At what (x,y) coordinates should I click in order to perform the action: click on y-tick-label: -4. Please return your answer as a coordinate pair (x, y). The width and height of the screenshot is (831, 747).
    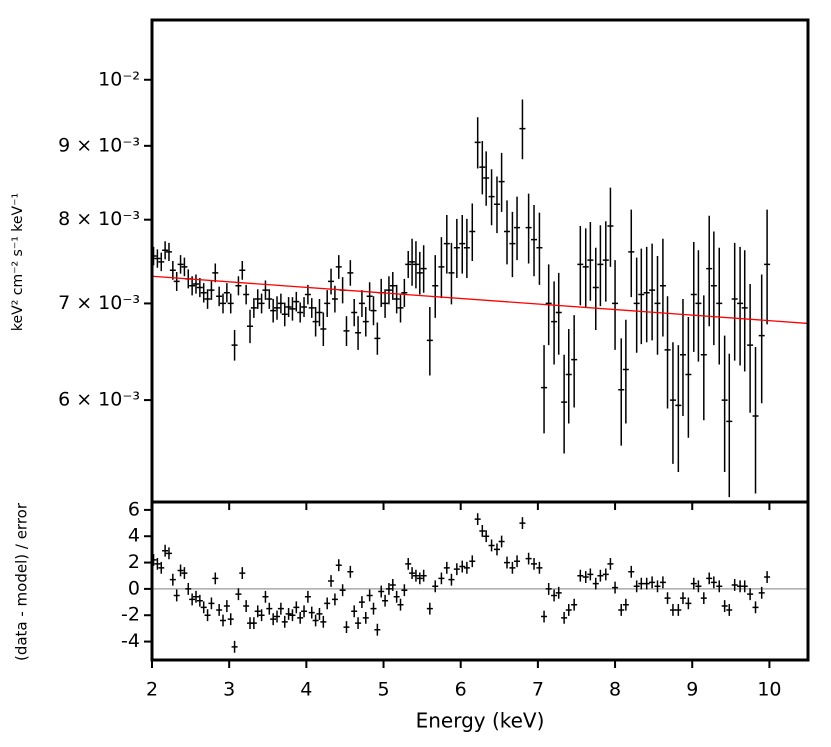
    Looking at the image, I should click on (130, 641).